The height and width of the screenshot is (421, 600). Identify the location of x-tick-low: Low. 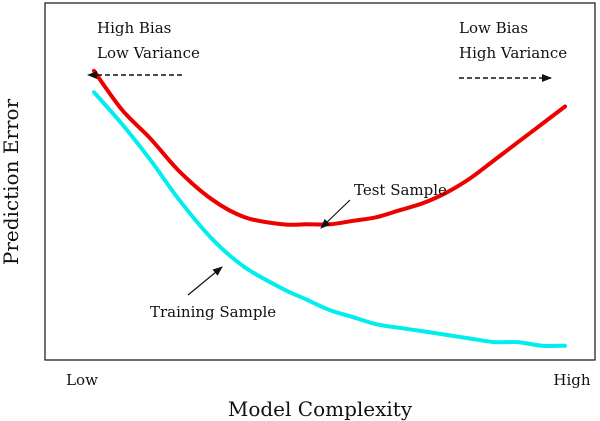
(82, 380).